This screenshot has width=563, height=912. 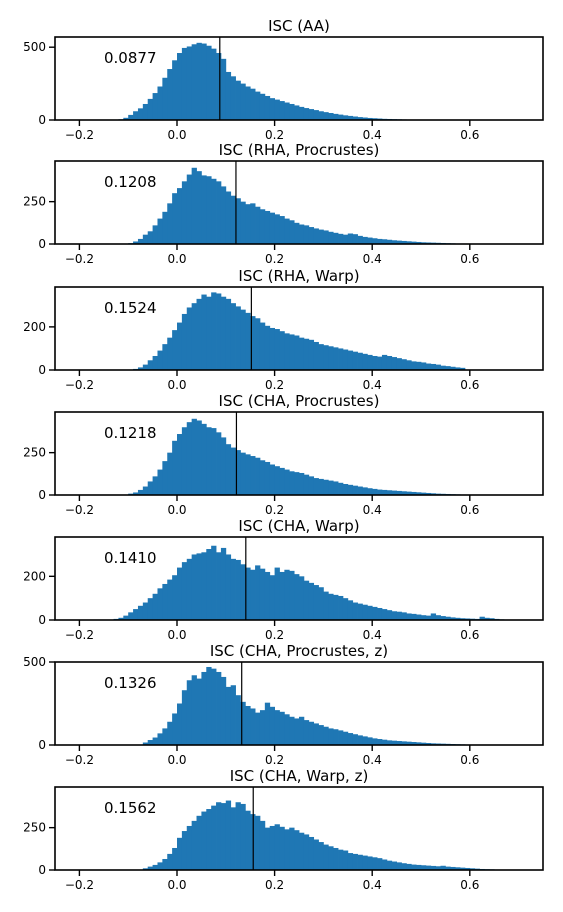 I want to click on mean-value-label: 0.0877, so click(x=130, y=58).